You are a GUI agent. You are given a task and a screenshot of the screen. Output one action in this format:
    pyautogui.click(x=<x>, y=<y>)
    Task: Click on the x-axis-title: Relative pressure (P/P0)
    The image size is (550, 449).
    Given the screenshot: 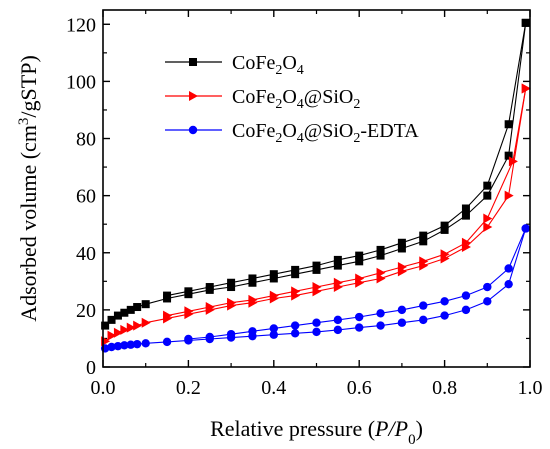 What is the action you would take?
    pyautogui.click(x=316, y=432)
    